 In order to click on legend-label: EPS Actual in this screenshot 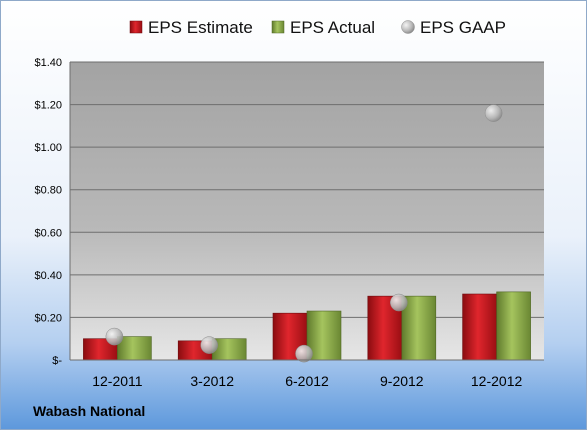, I will do `click(332, 27)`.